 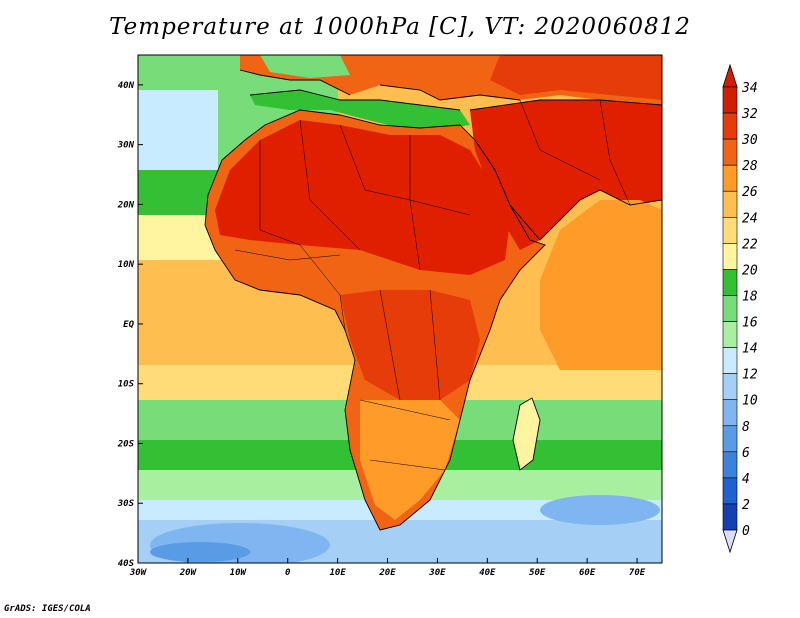 What do you see at coordinates (126, 444) in the screenshot?
I see `lat-tick-label: 20S` at bounding box center [126, 444].